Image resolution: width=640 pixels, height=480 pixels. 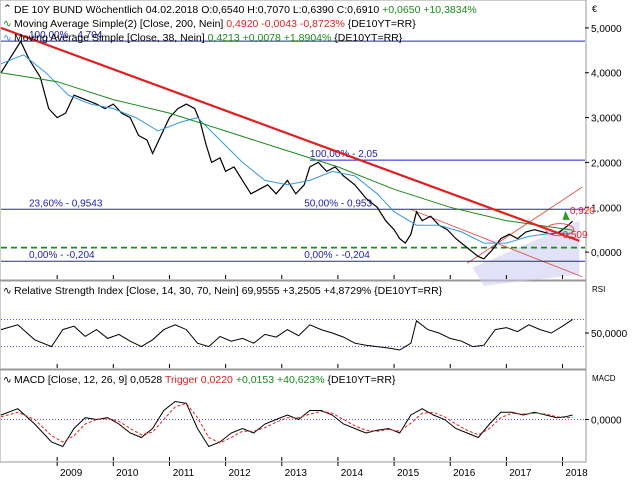 I want to click on rsi-line, so click(x=286, y=334).